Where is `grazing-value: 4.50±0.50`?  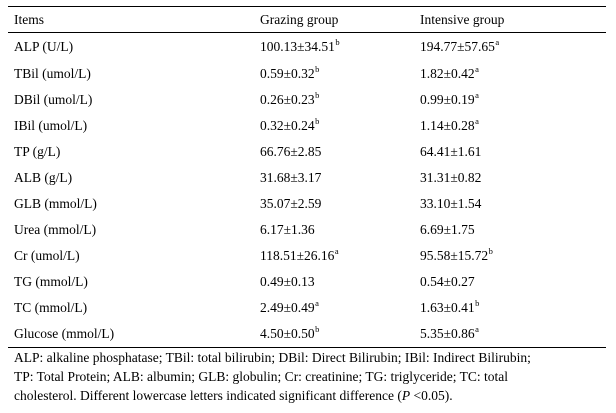
grazing-value: 4.50±0.50 is located at coordinates (287, 333).